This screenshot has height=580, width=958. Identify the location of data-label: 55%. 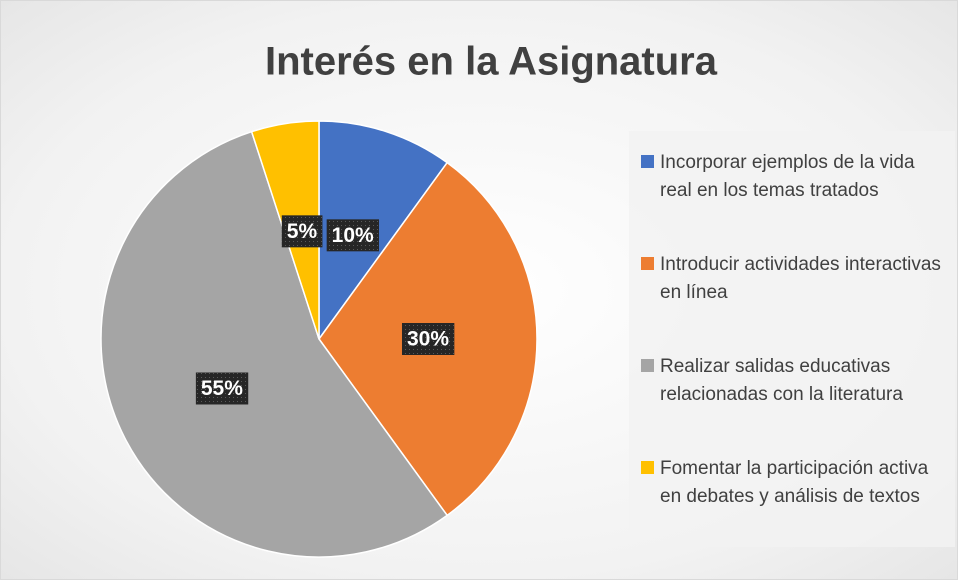
(222, 388).